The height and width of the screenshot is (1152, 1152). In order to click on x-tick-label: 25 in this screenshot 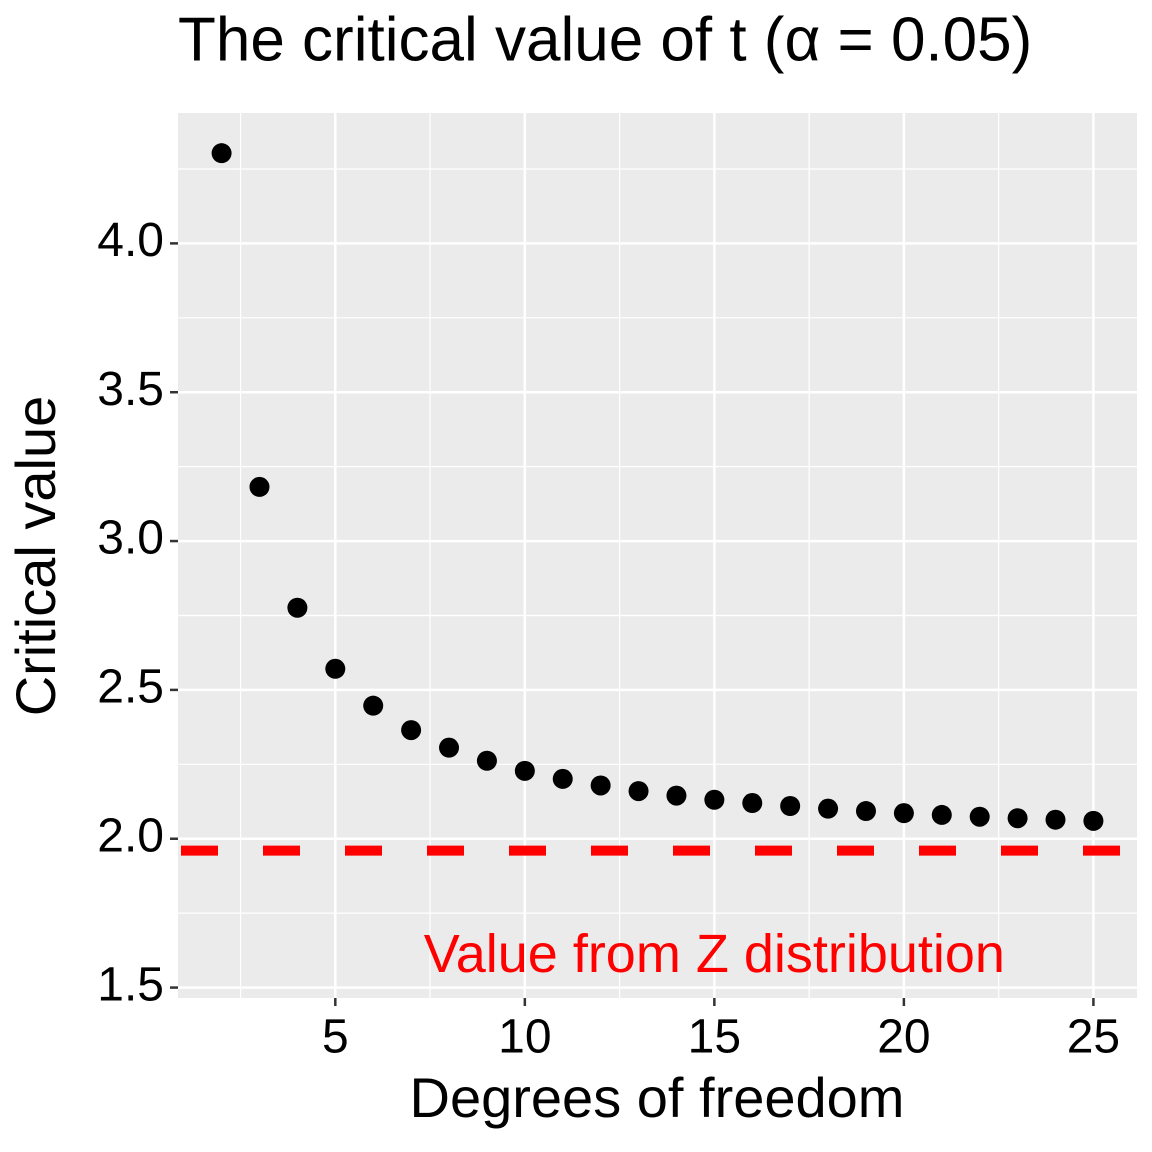, I will do `click(1093, 1037)`.